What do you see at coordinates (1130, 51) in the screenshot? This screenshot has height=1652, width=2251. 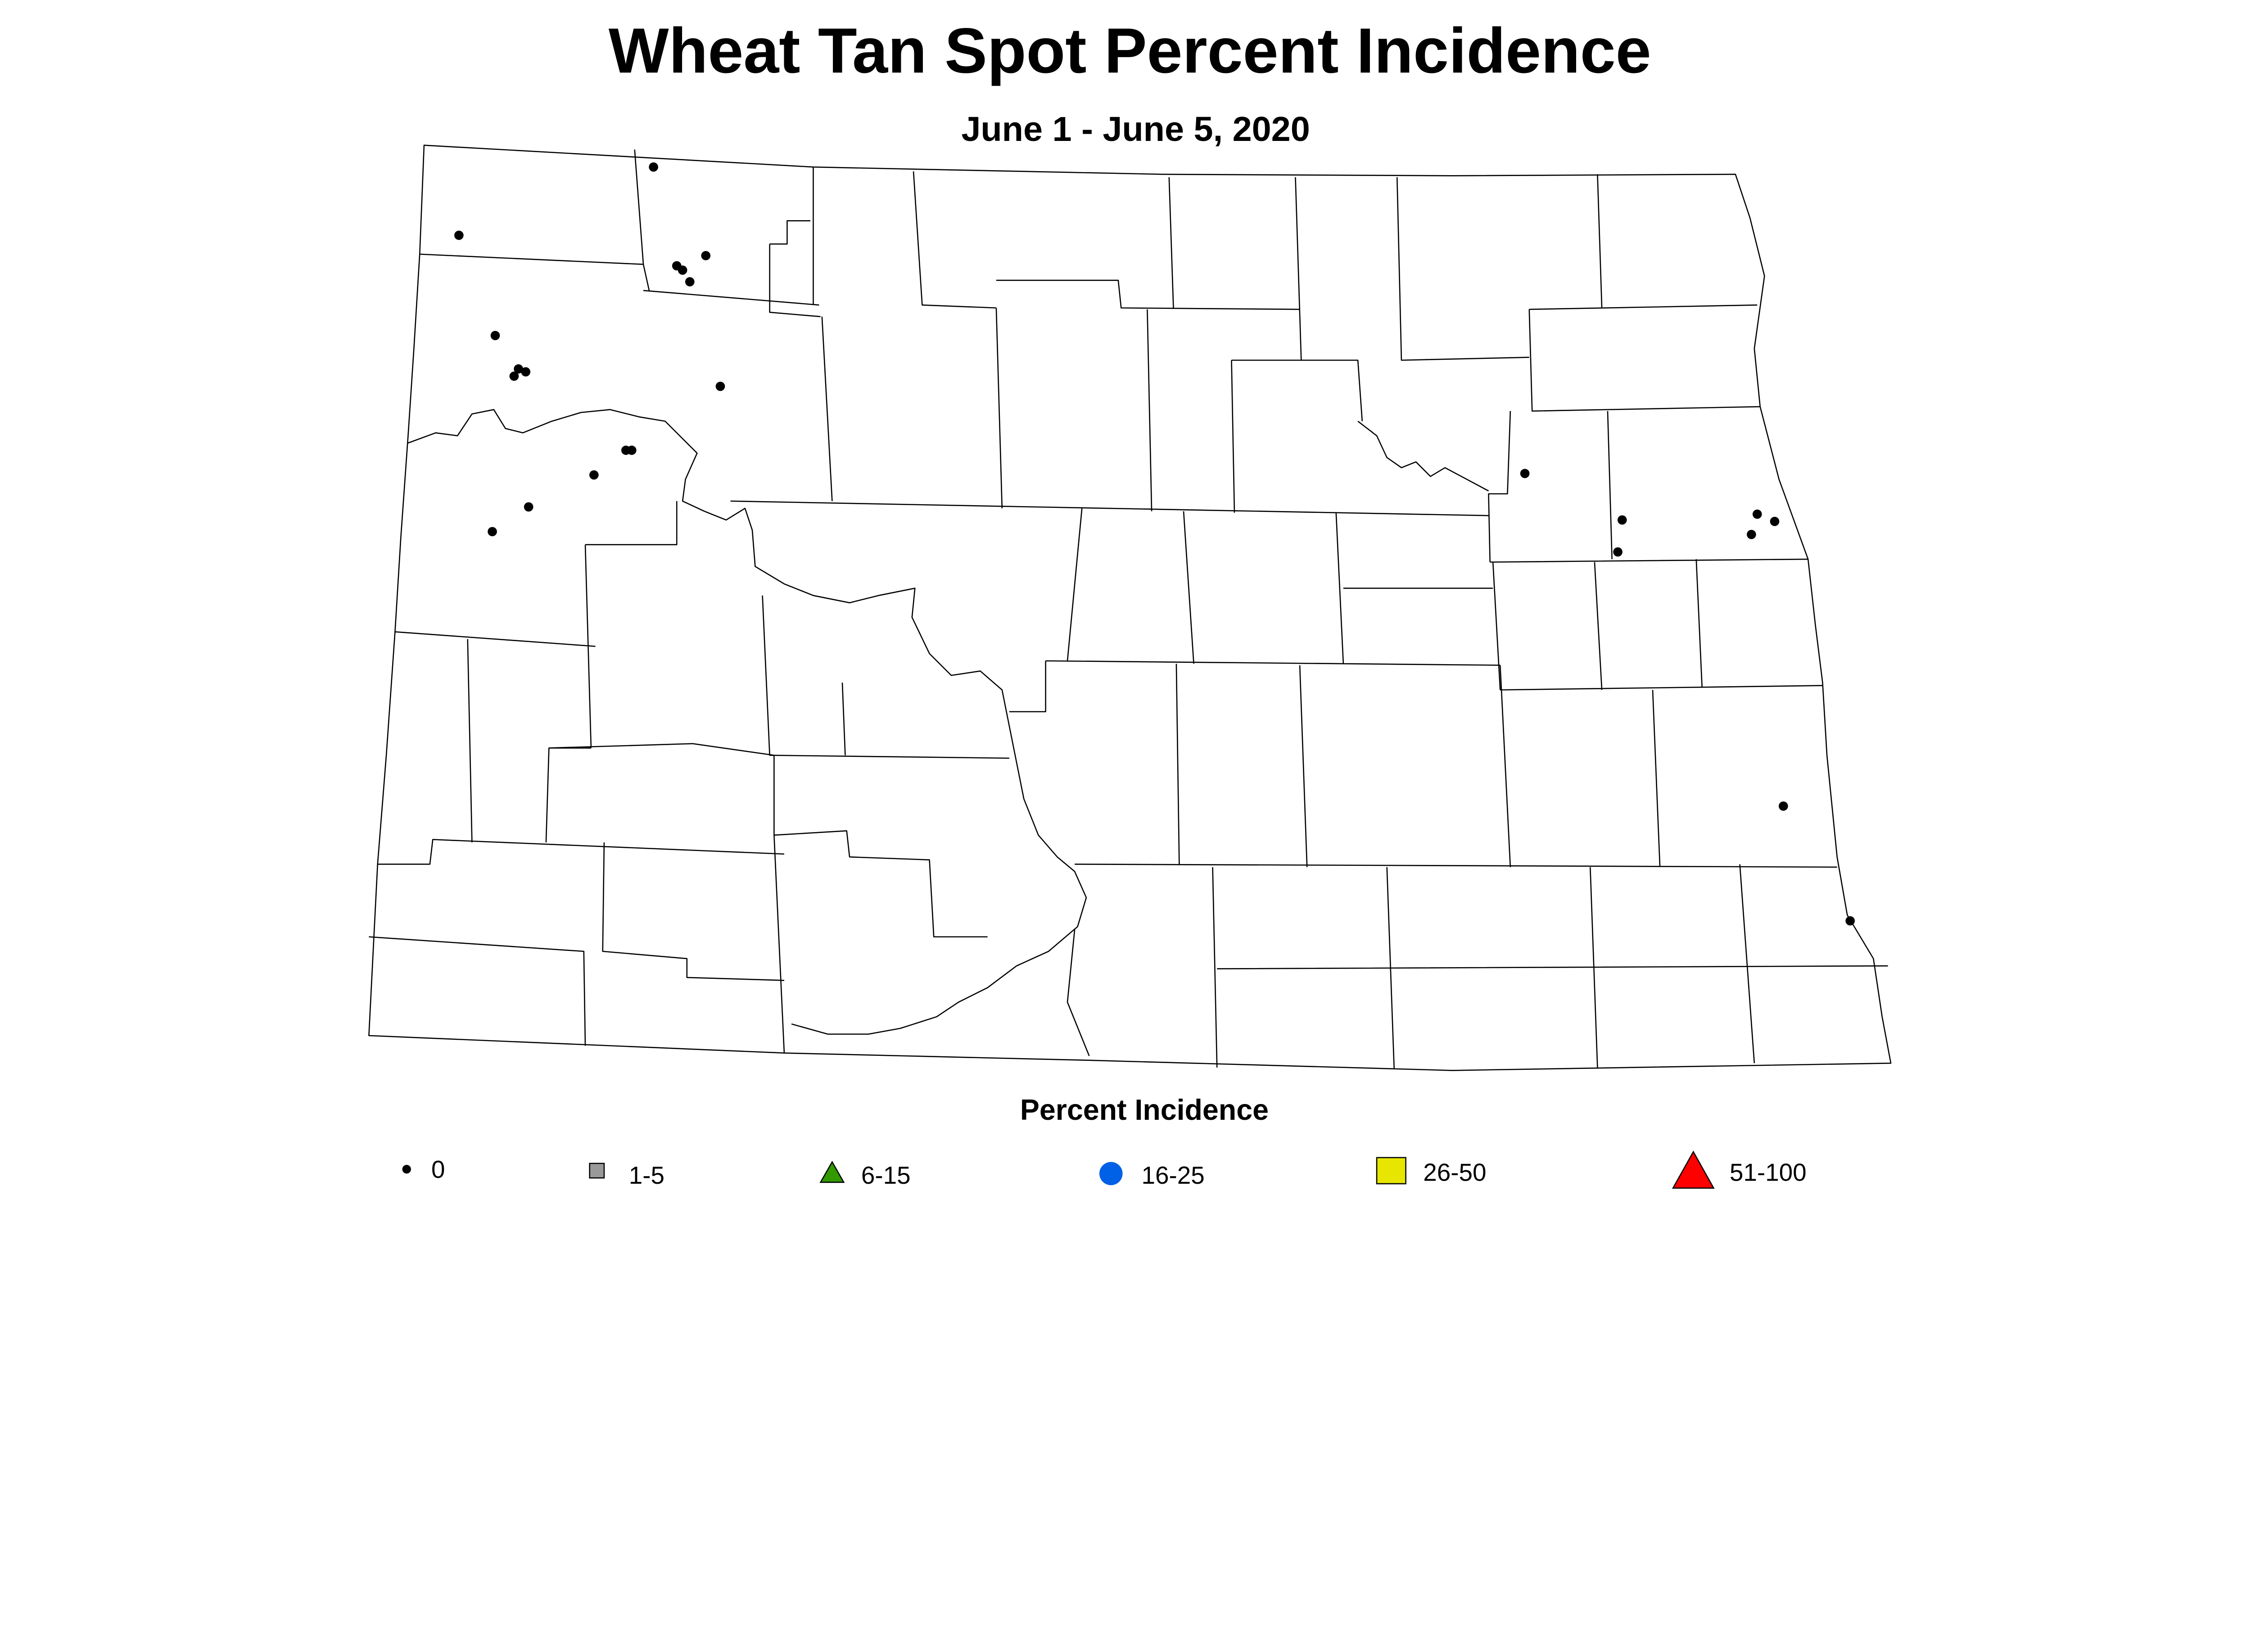 I see `map-title: Wheat Tan Spot Percent Incidence` at bounding box center [1130, 51].